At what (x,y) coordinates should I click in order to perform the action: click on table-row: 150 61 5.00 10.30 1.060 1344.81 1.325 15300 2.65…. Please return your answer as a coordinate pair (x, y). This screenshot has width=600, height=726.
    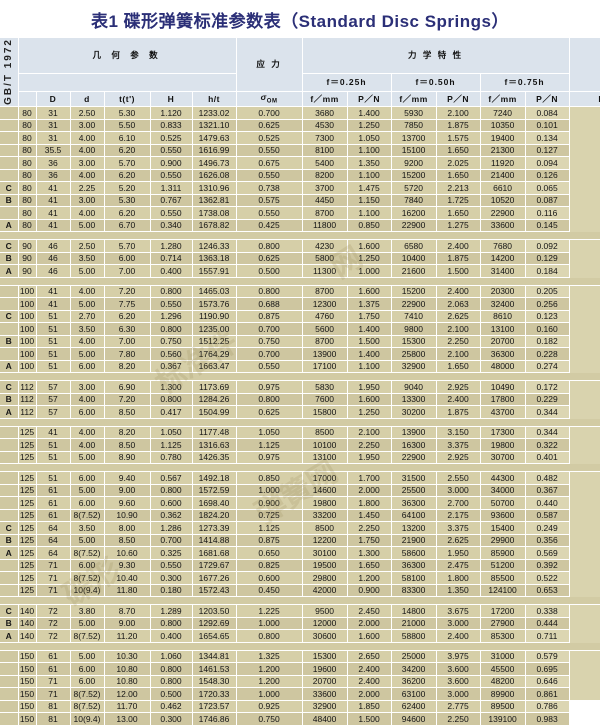
    Looking at the image, I should click on (300, 657).